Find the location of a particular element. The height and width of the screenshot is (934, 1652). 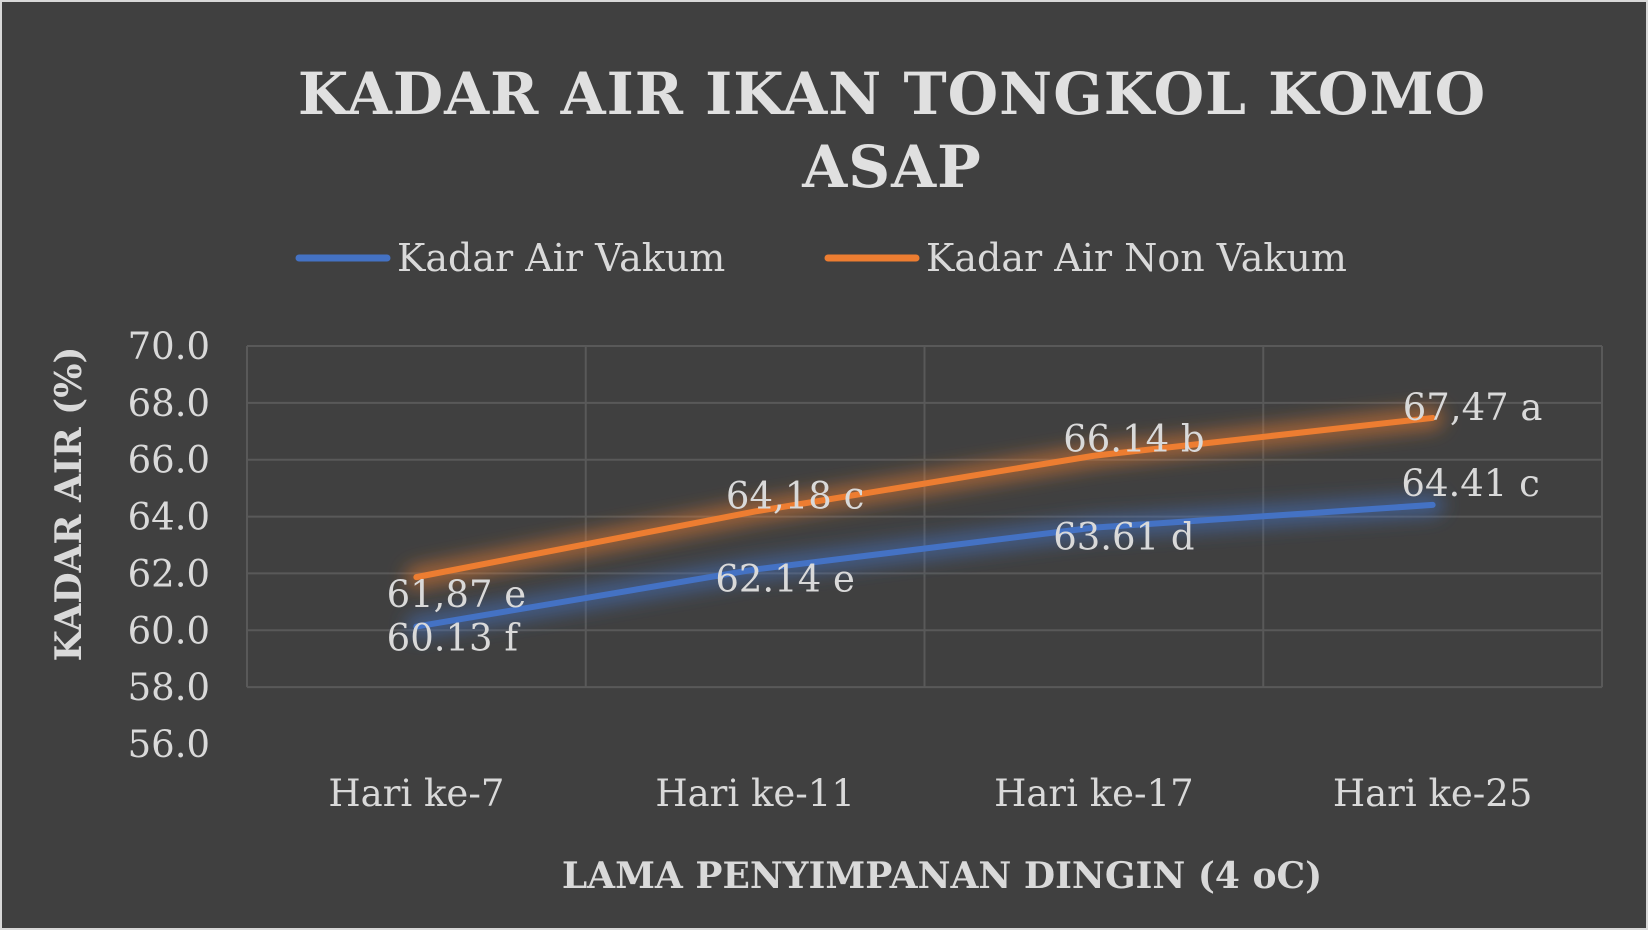

legend: Kadar Air Vakum Kadar Air Non Vakum is located at coordinates (821, 258).